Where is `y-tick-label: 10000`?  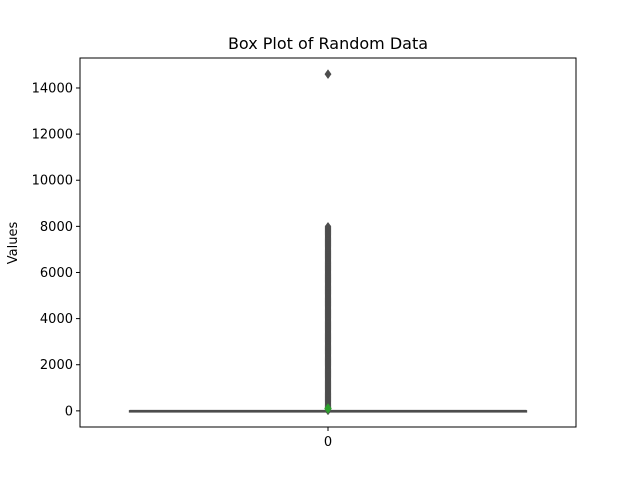
y-tick-label: 10000 is located at coordinates (52, 181).